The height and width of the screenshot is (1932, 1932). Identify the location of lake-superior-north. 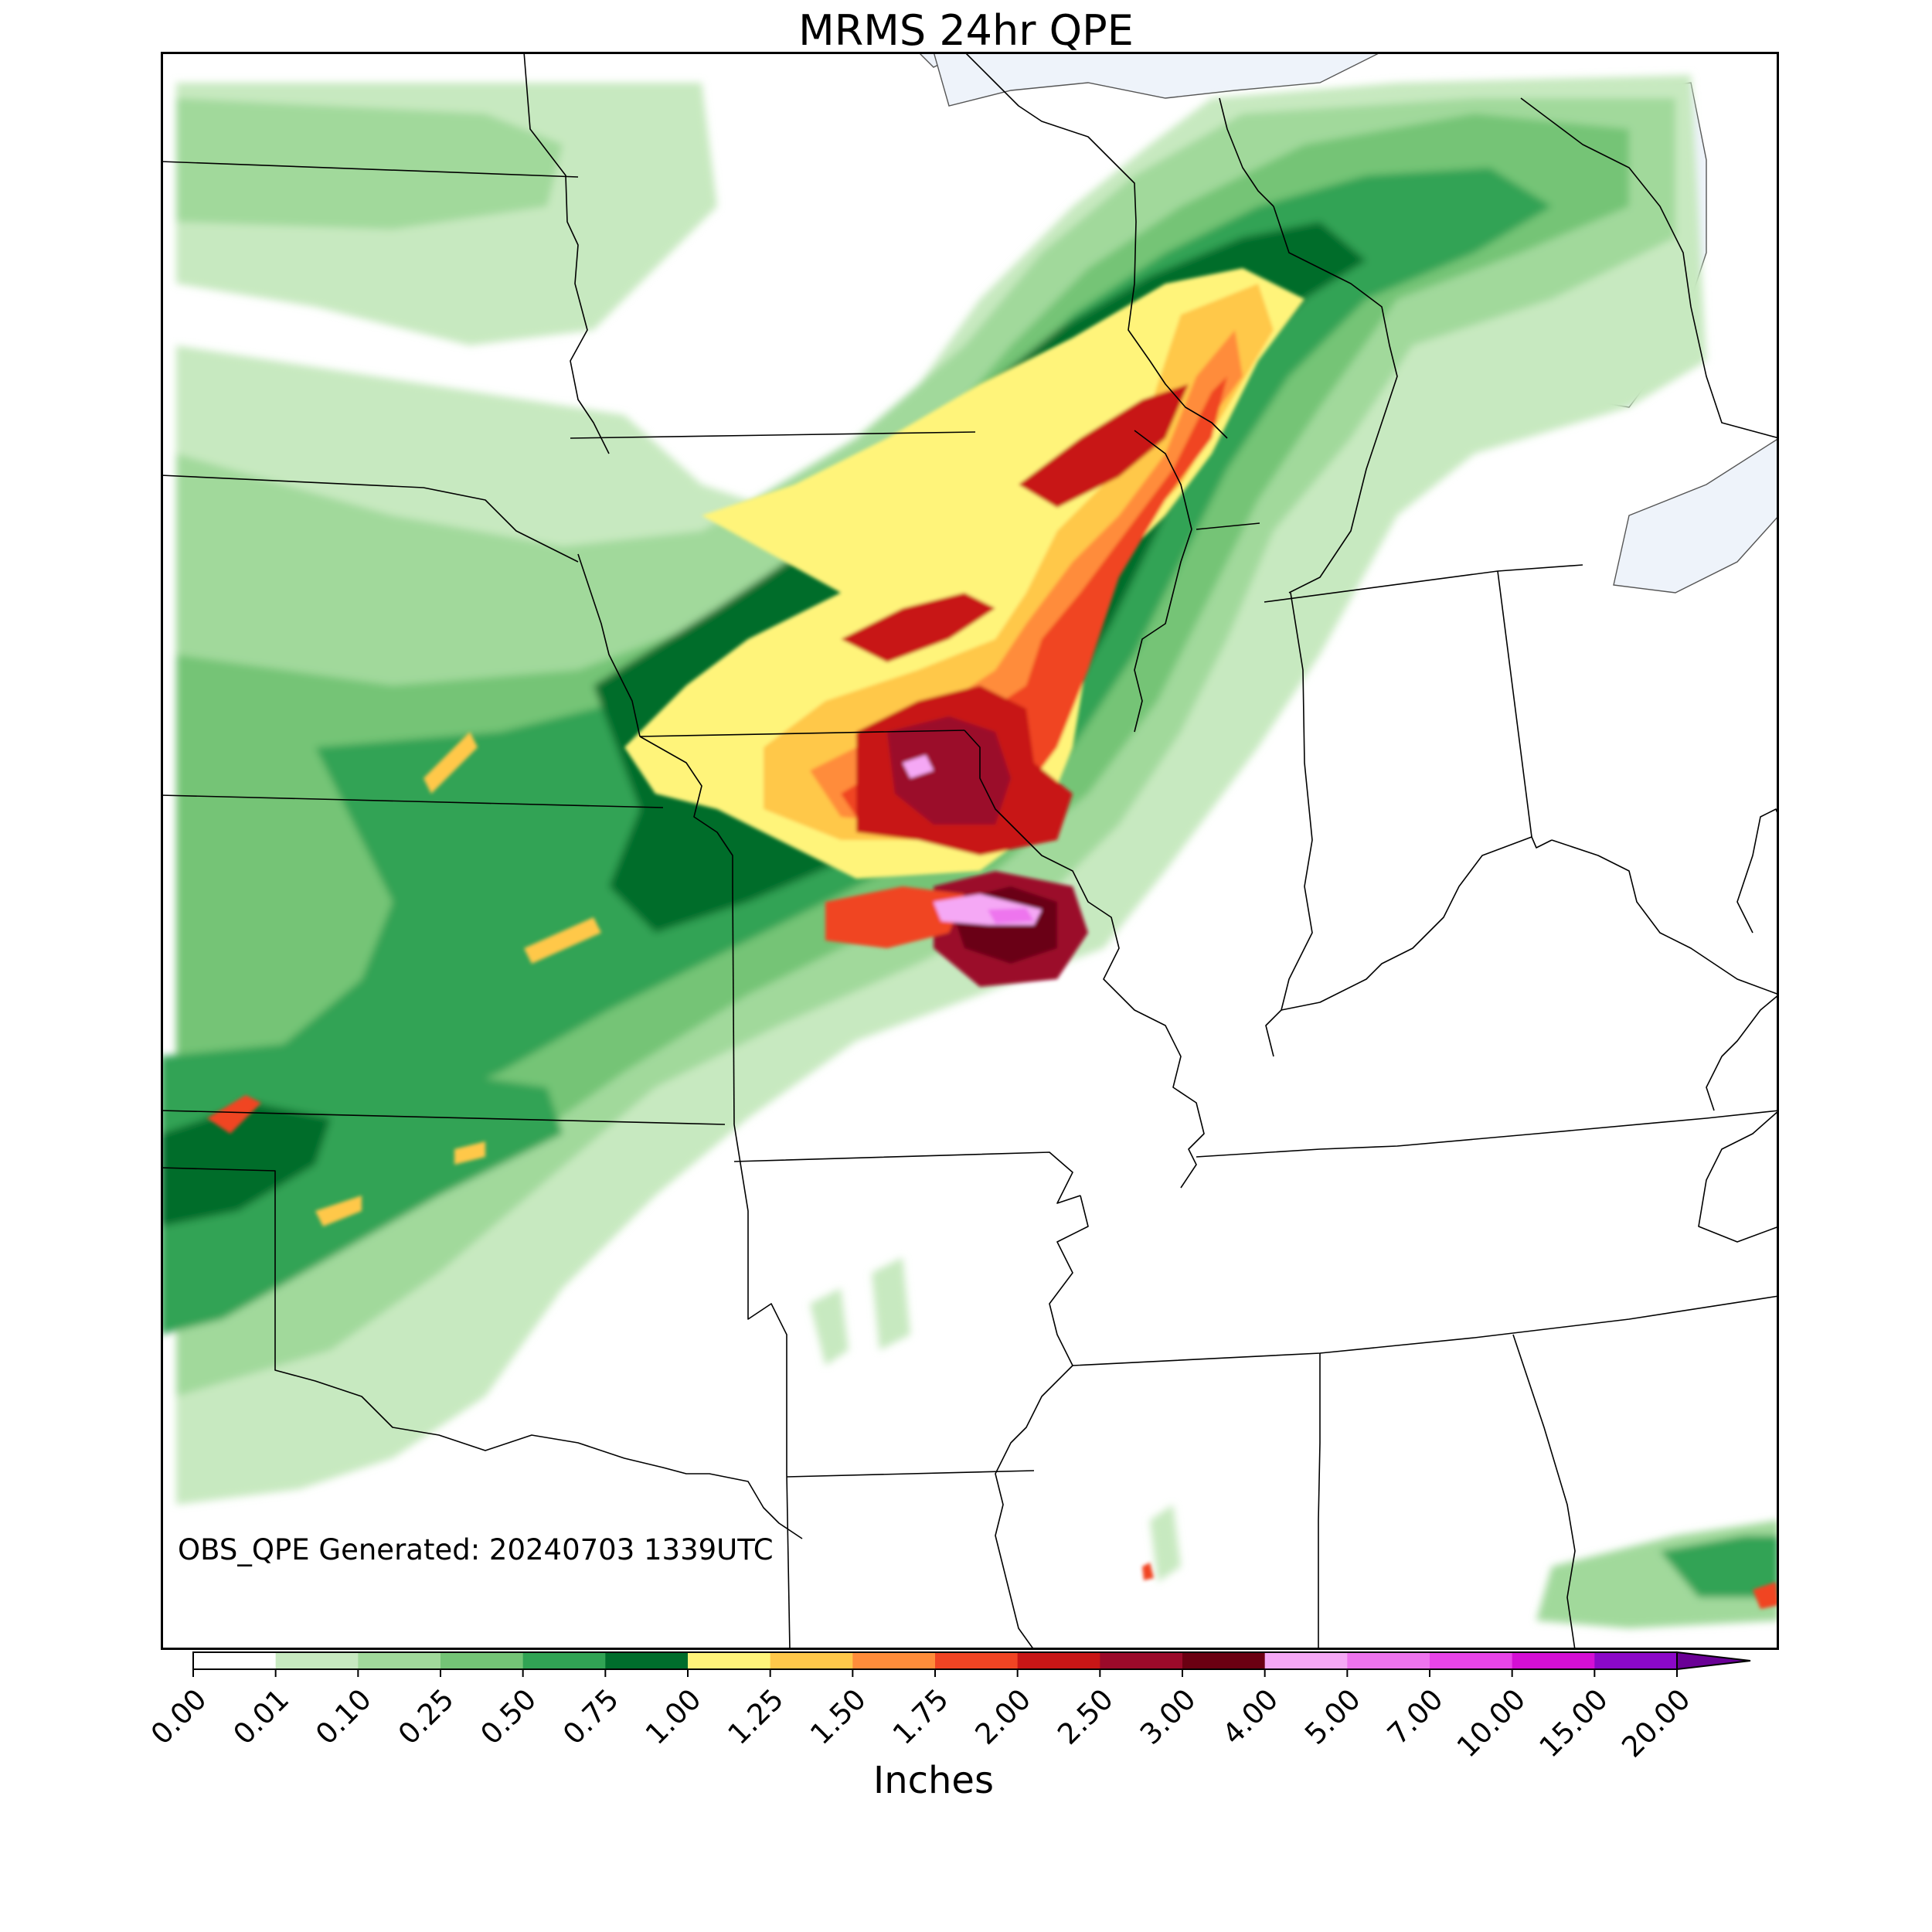
(1158, 79).